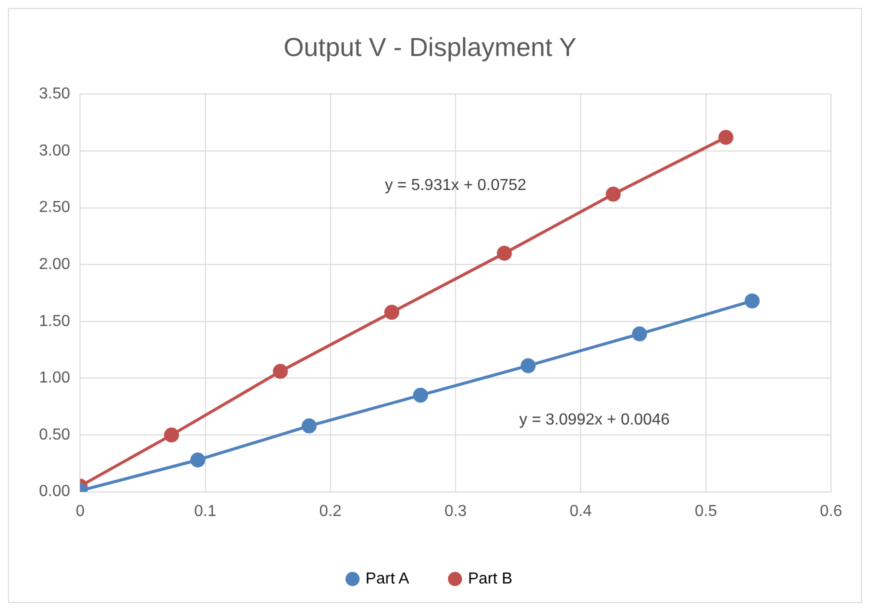 Image resolution: width=870 pixels, height=611 pixels. Describe the element at coordinates (80, 511) in the screenshot. I see `x-tick-label: 0` at that location.